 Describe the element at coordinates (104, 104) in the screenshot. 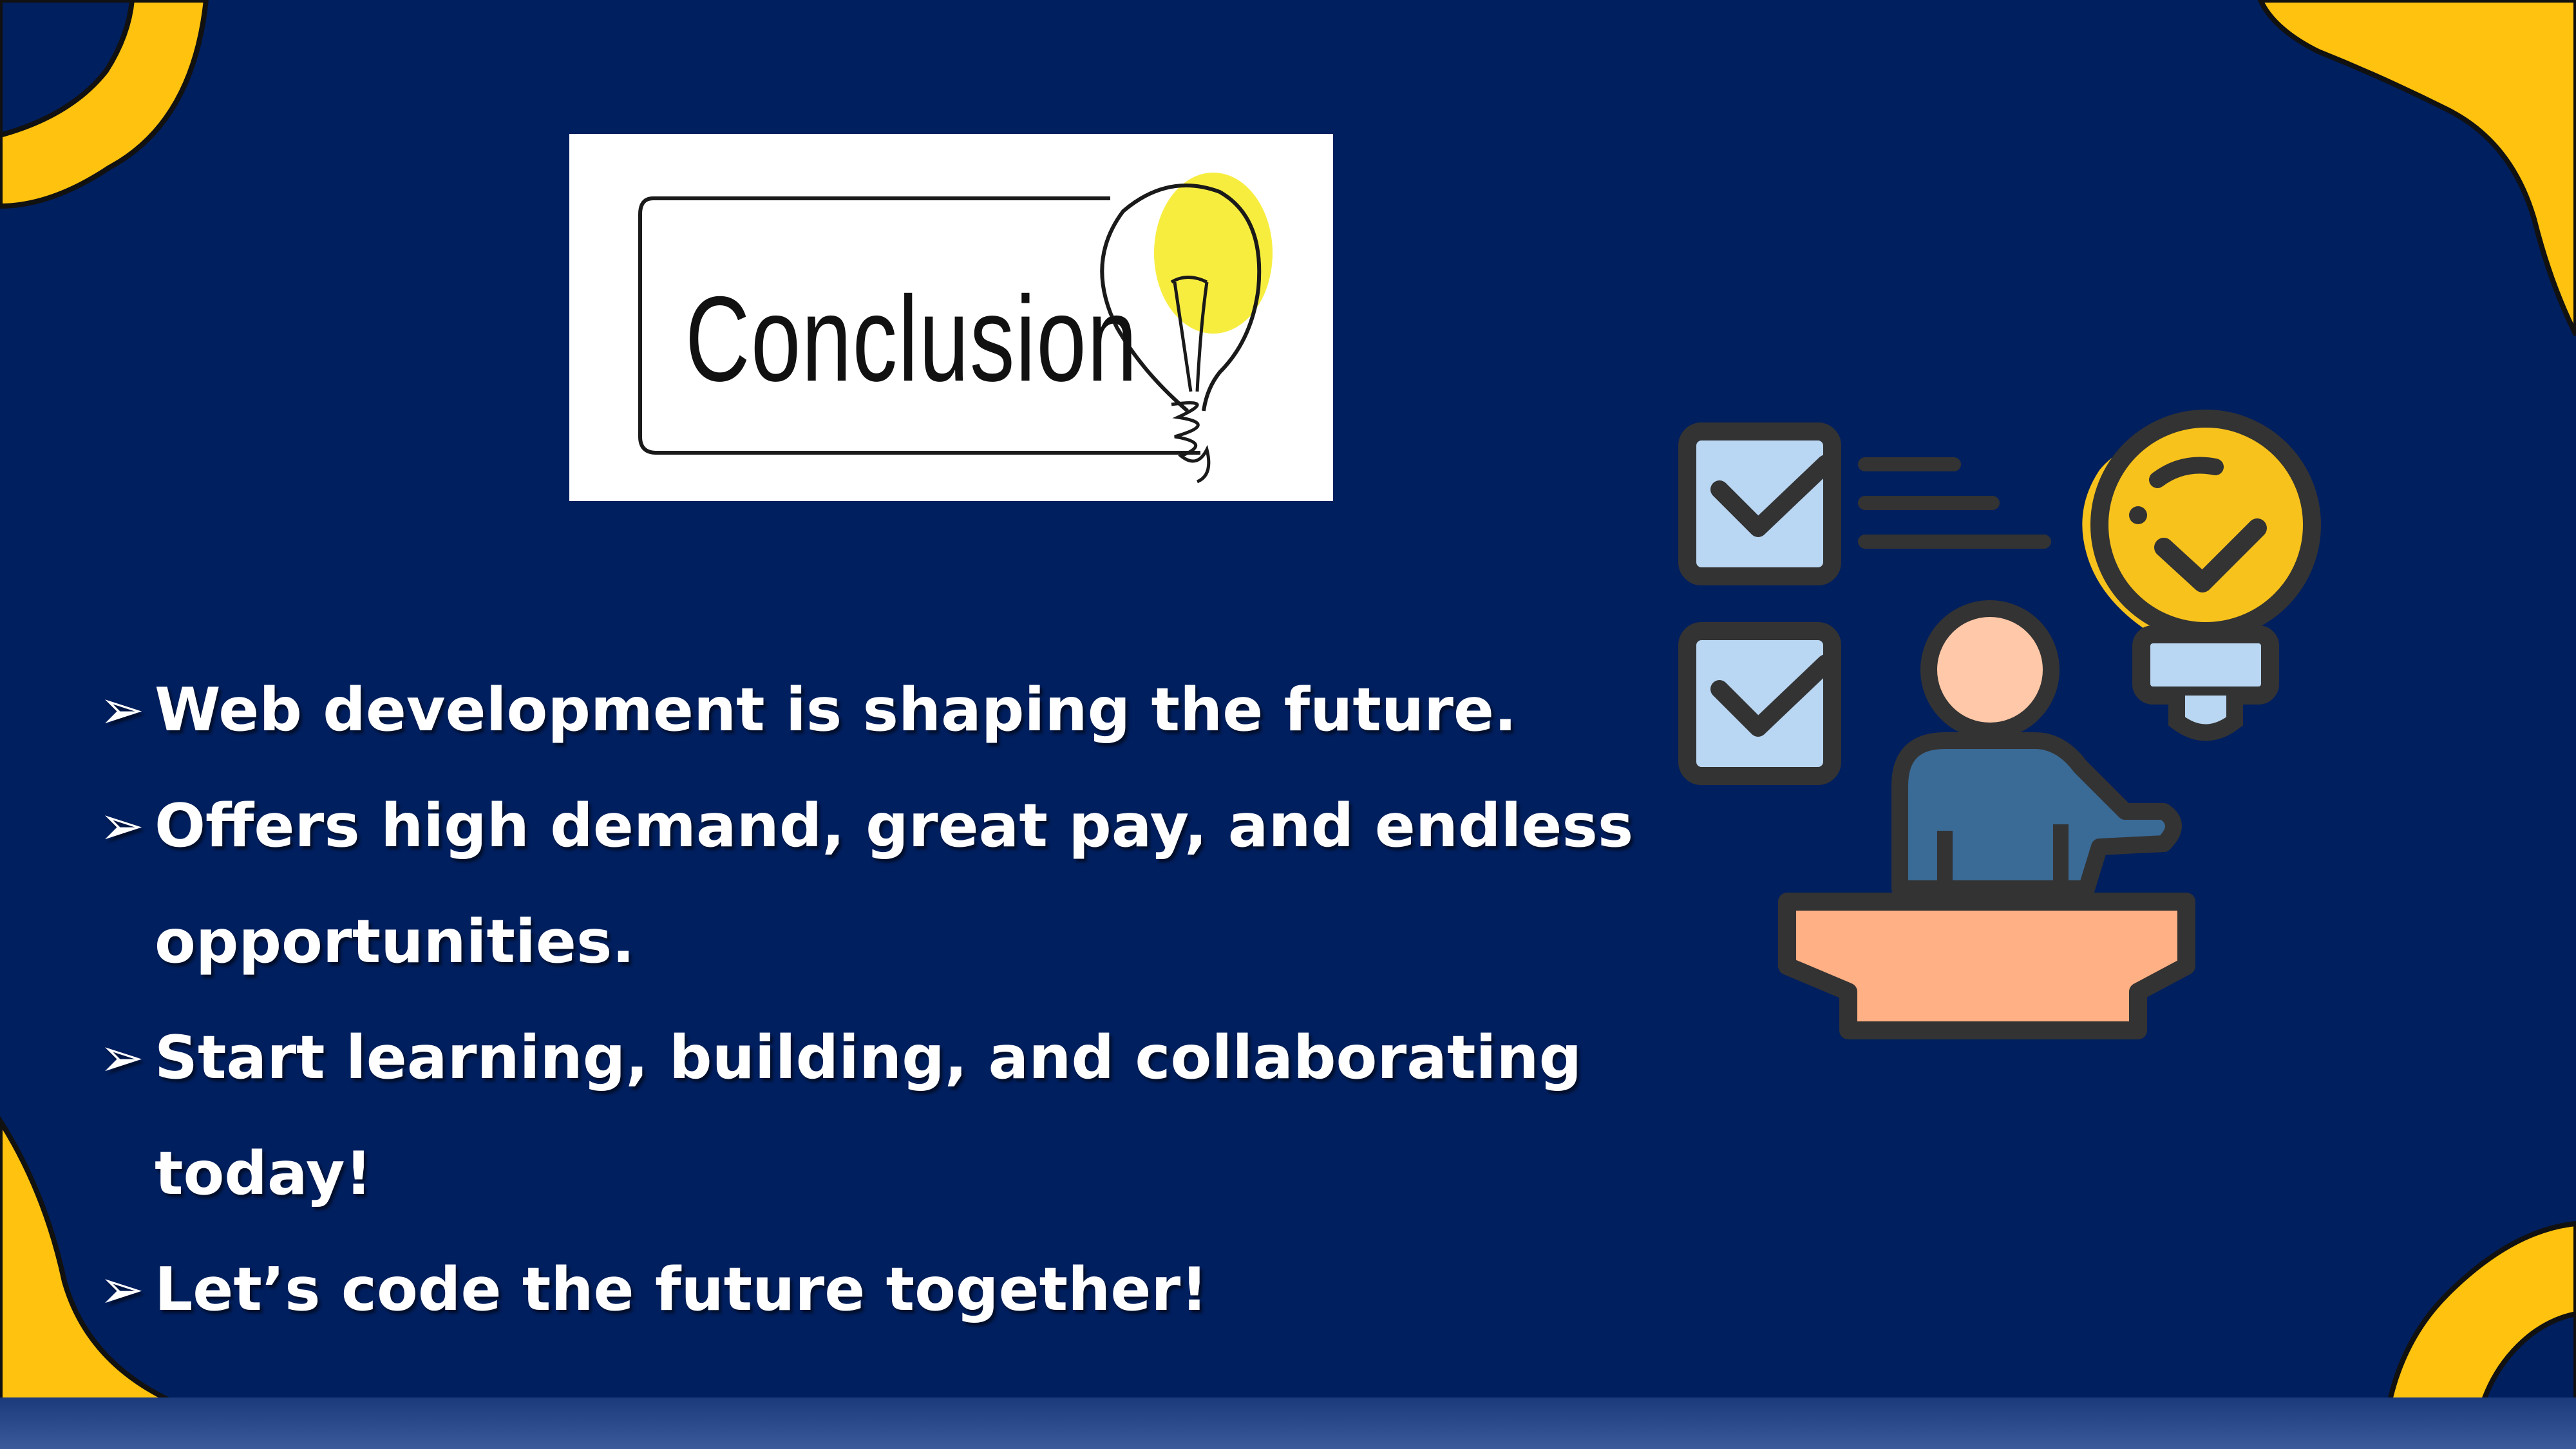

I see `corner-blob-top-left` at that location.